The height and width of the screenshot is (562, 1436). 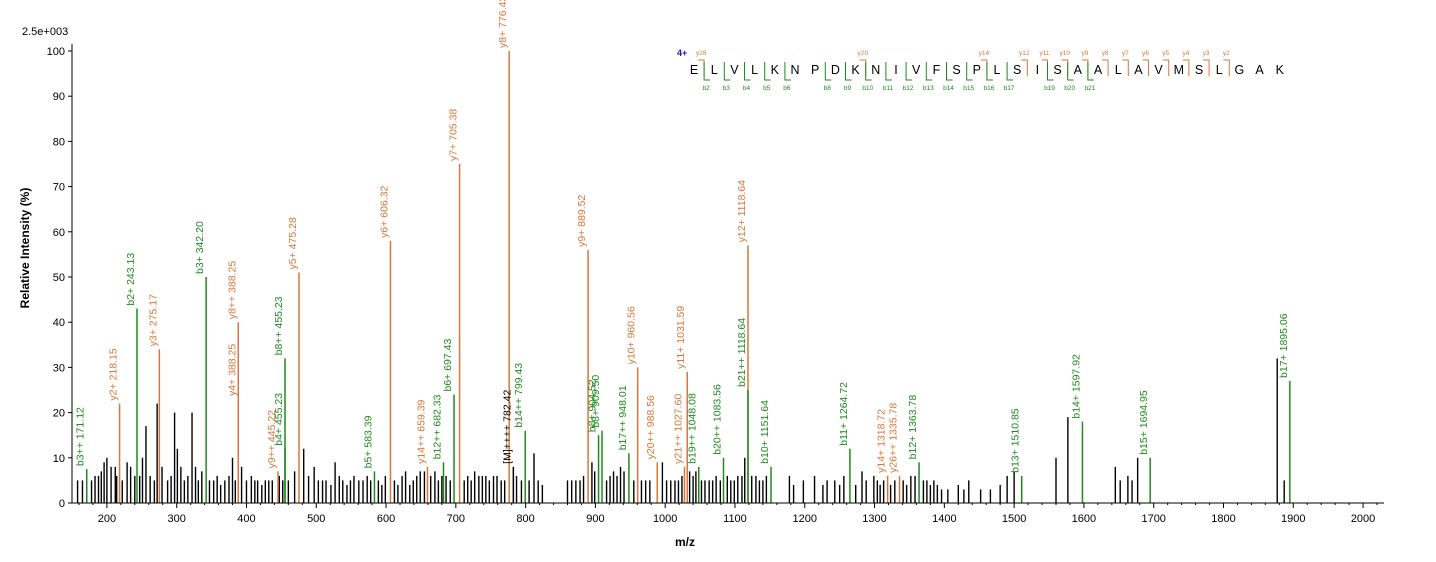 I want to click on b-ion-label: b16, so click(x=988, y=88).